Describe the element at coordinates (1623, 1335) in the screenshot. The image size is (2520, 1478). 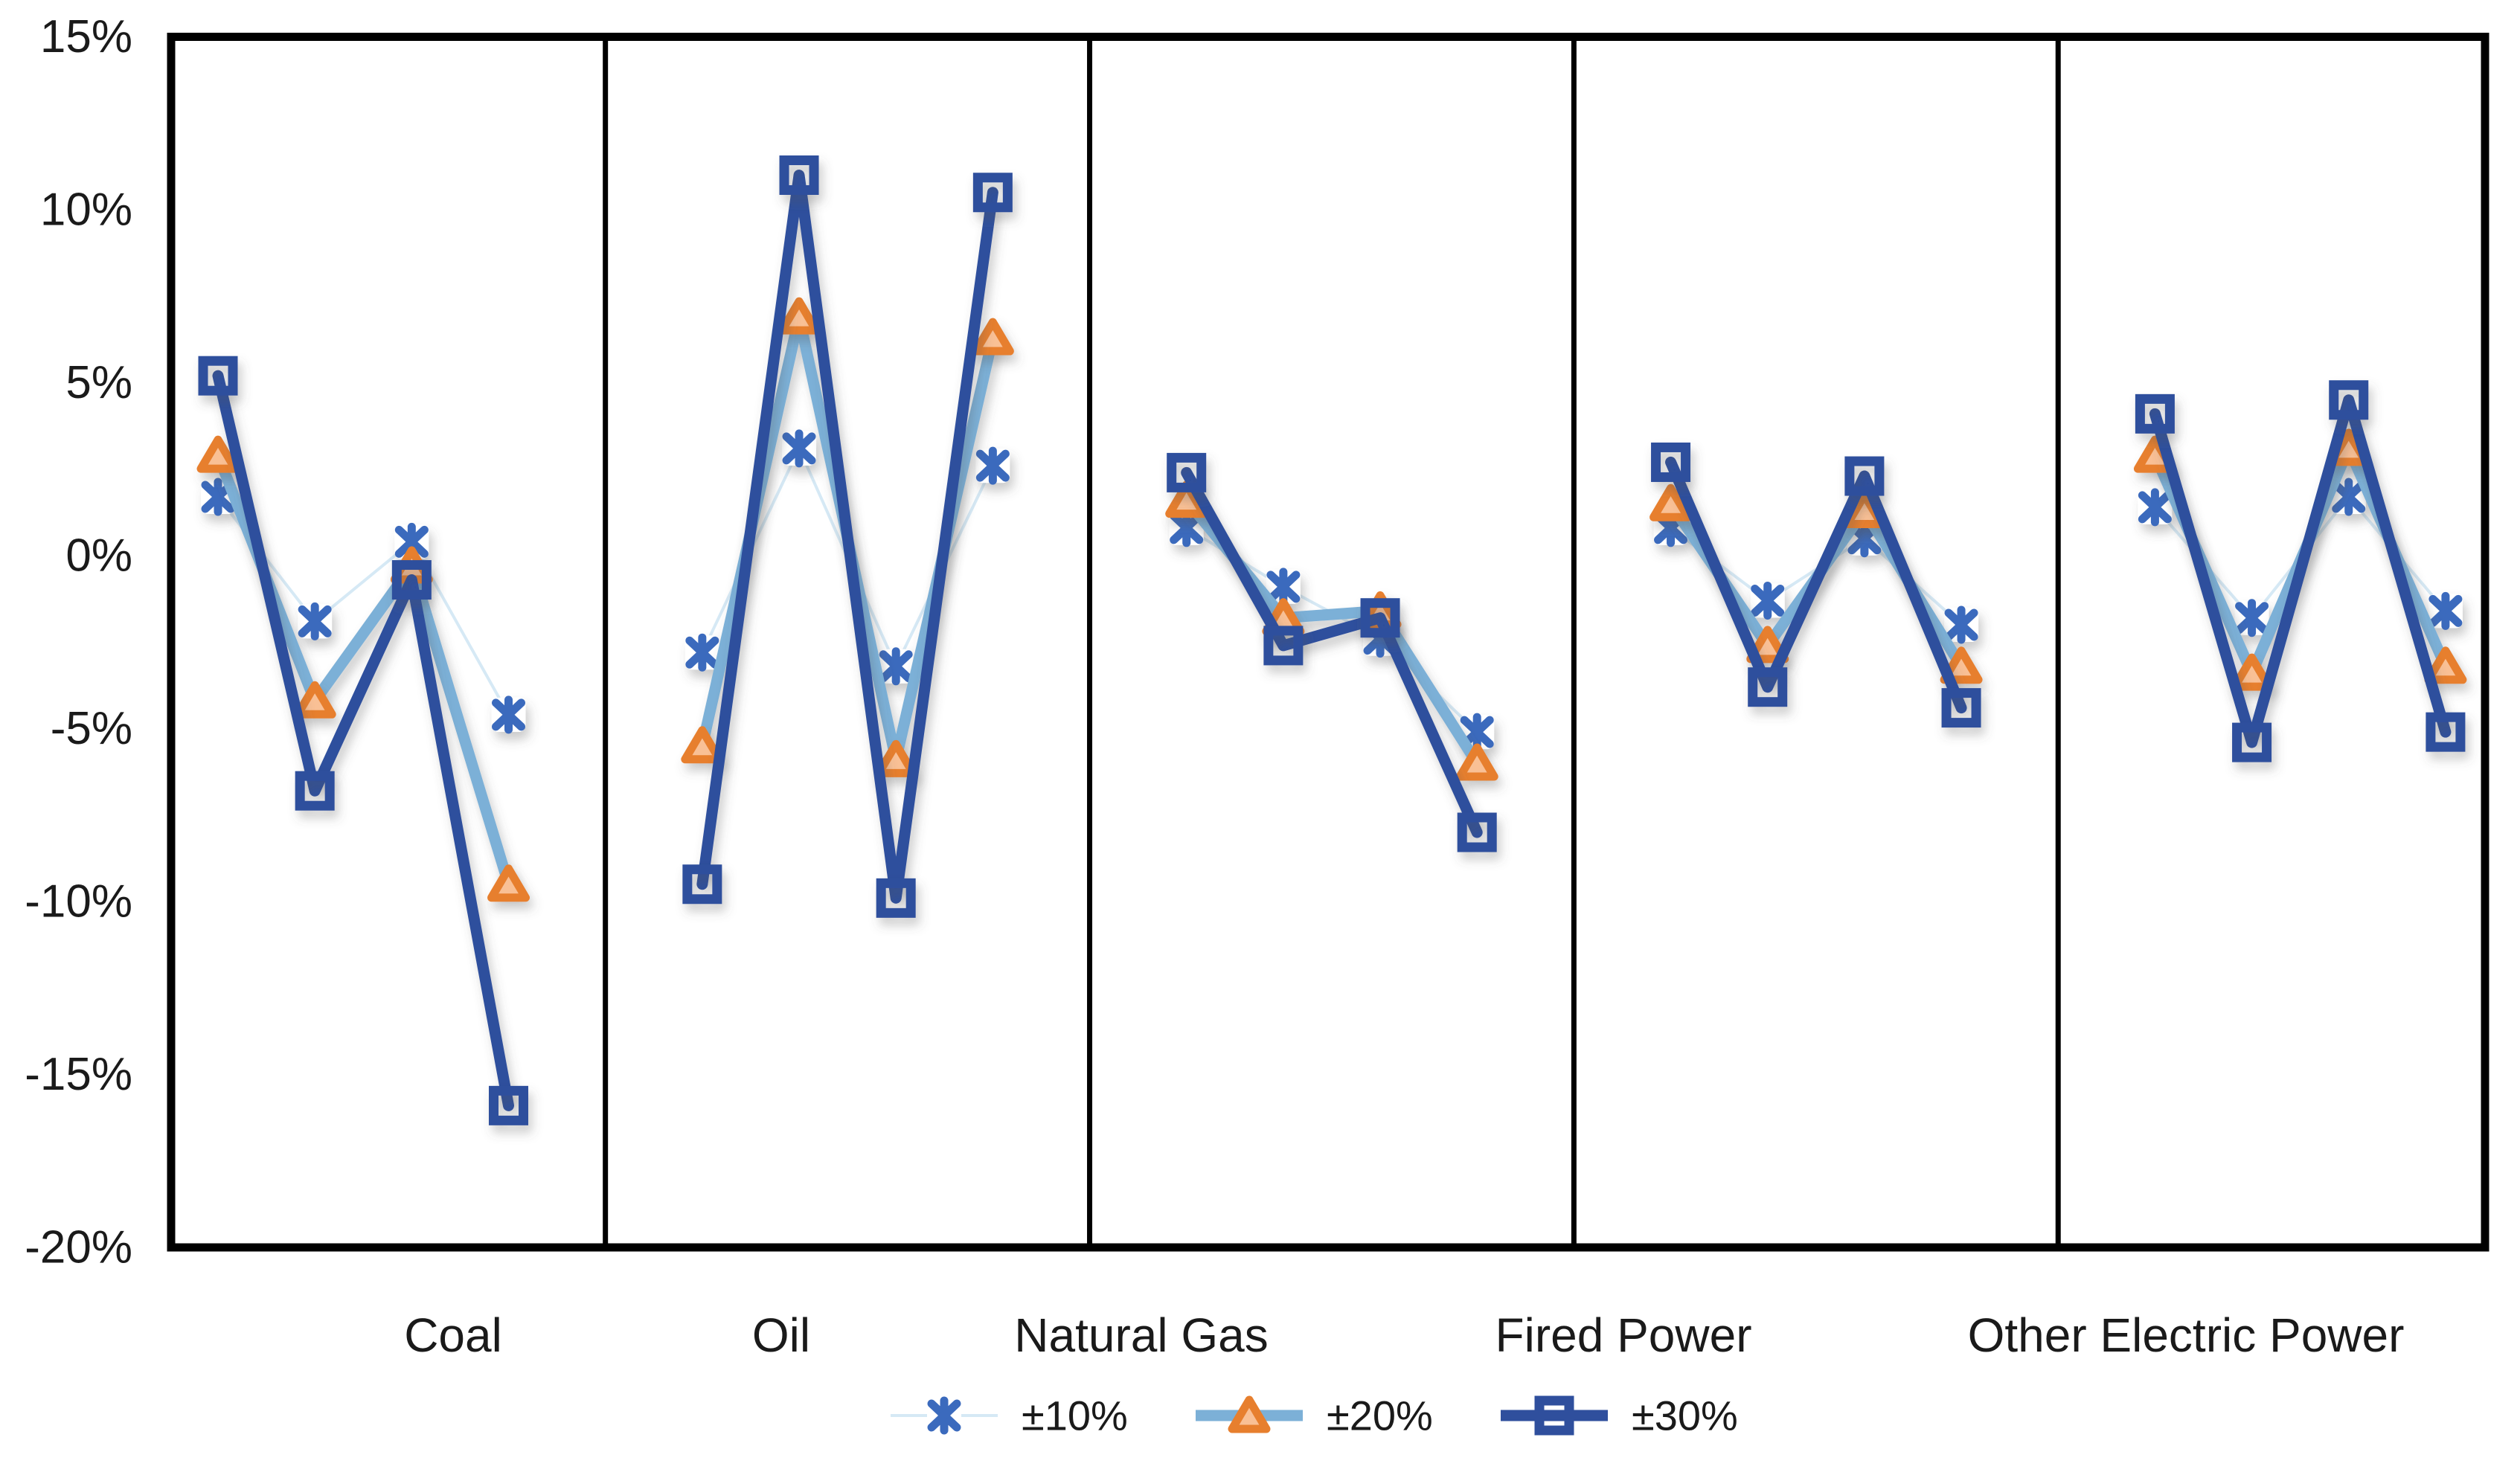
I see `category-label: Fired Power` at that location.